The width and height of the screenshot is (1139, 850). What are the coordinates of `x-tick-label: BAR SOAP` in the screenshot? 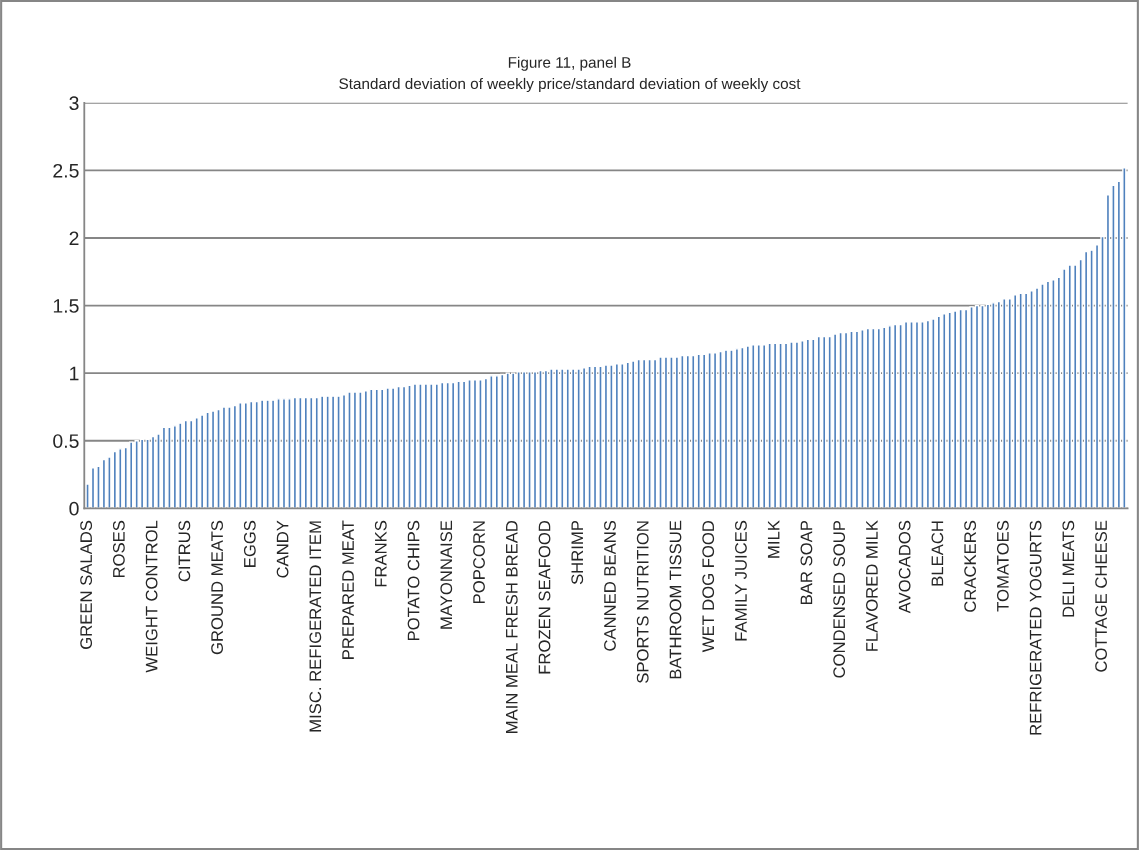 It's located at (806, 562).